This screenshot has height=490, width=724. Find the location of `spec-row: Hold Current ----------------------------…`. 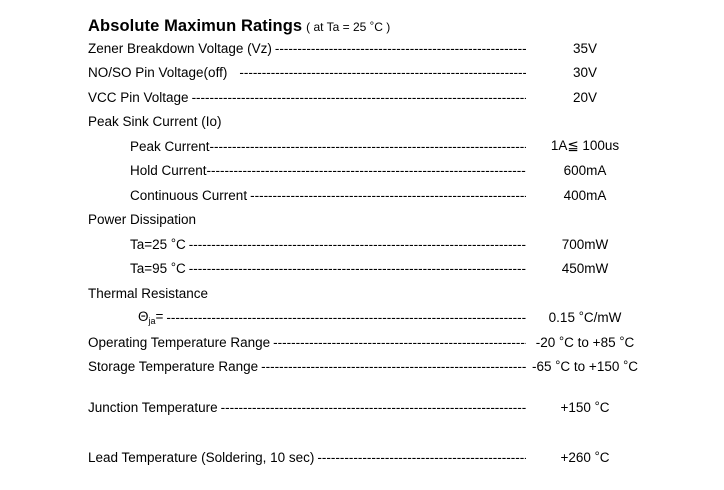

spec-row: Hold Current ----------------------------… is located at coordinates (366, 171).